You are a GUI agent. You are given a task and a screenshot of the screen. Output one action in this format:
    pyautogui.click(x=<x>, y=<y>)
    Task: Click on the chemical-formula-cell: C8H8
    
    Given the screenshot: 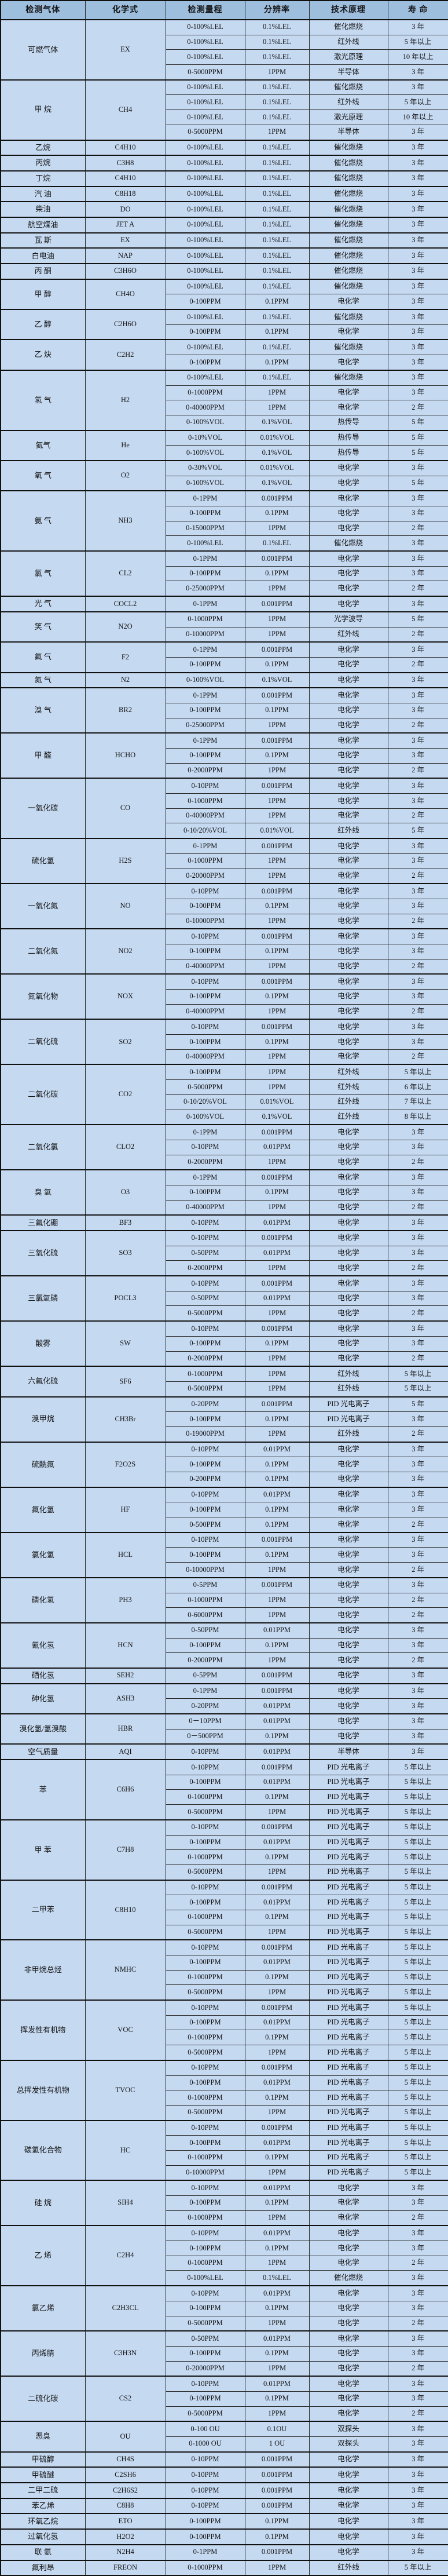 What is the action you would take?
    pyautogui.click(x=125, y=2505)
    